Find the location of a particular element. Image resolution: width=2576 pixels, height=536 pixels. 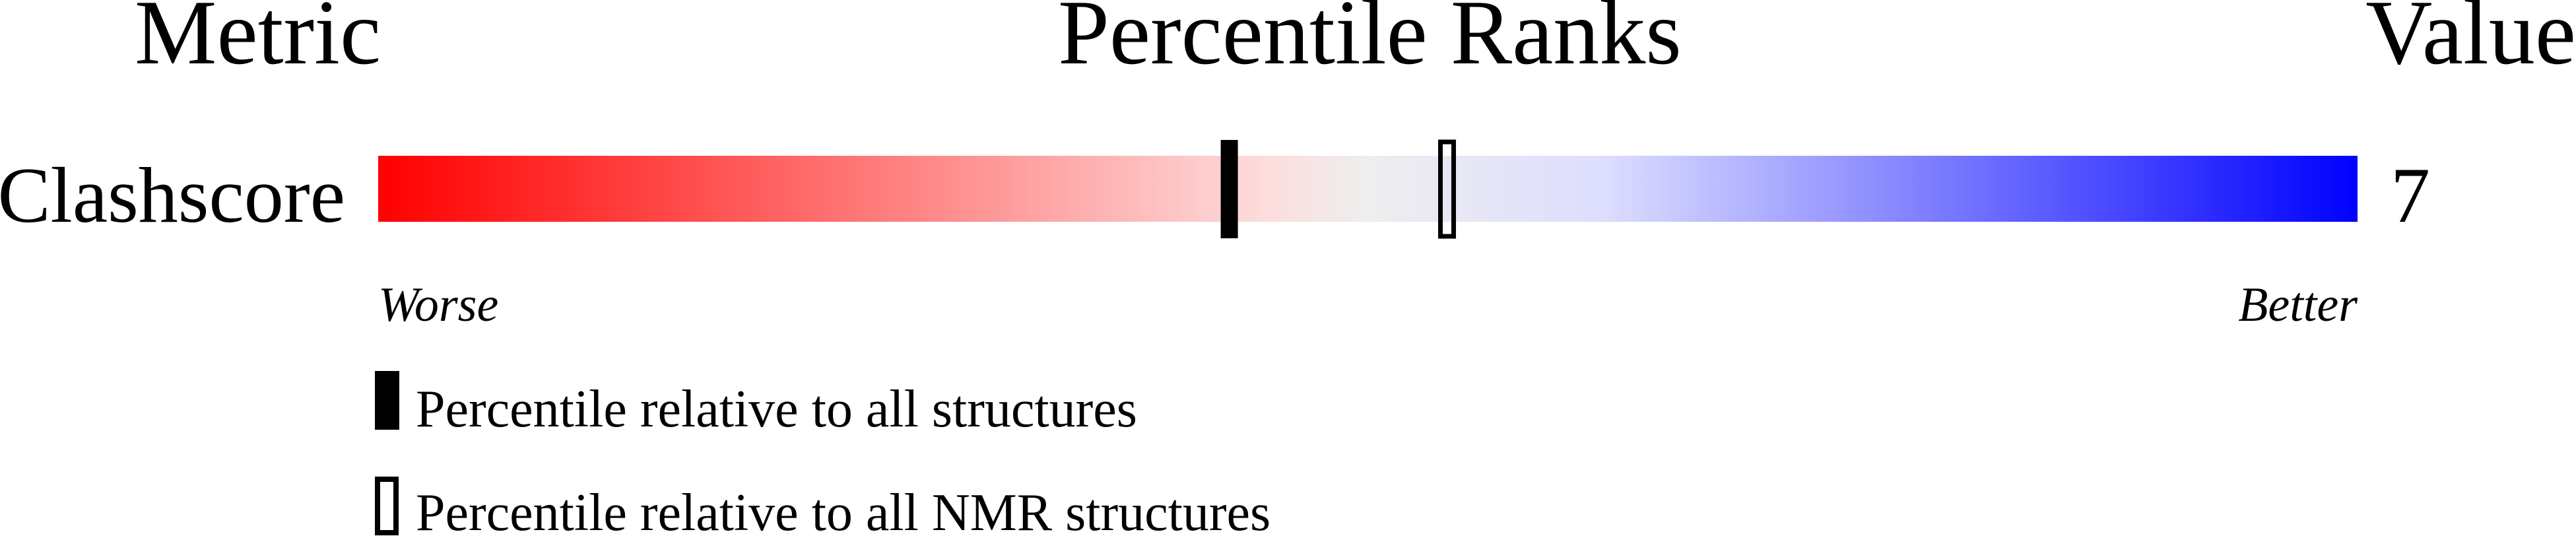

metric-header: Metric is located at coordinates (258, 42).